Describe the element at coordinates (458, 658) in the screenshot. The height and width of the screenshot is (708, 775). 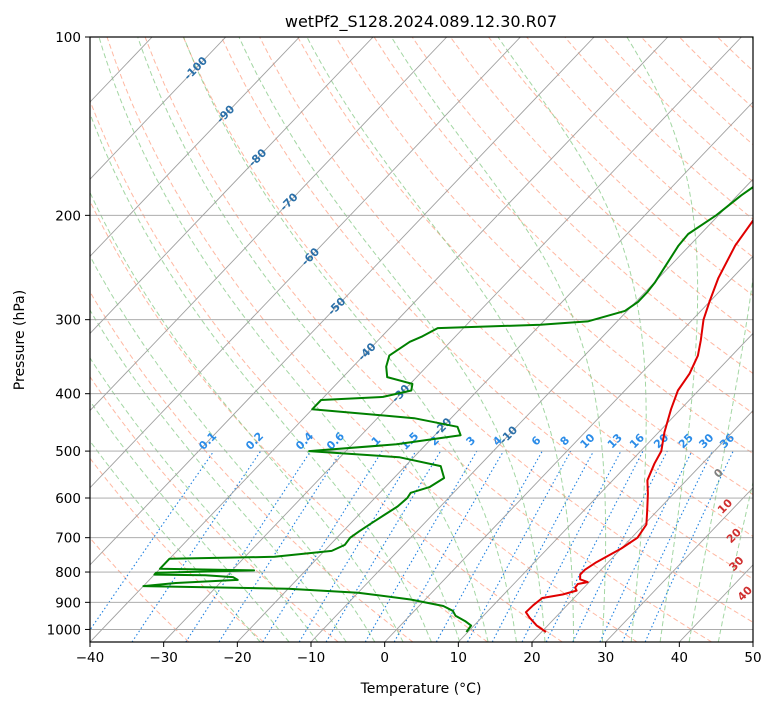
I see `x-tick-label: 10` at that location.